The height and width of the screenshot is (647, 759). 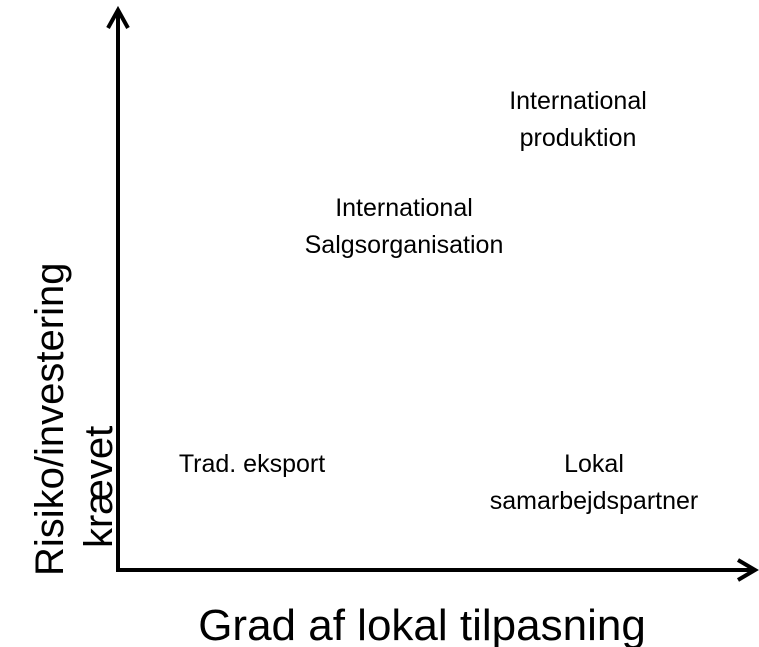 I want to click on x-axis-label: Grad af lokal tilpasning, so click(x=422, y=624).